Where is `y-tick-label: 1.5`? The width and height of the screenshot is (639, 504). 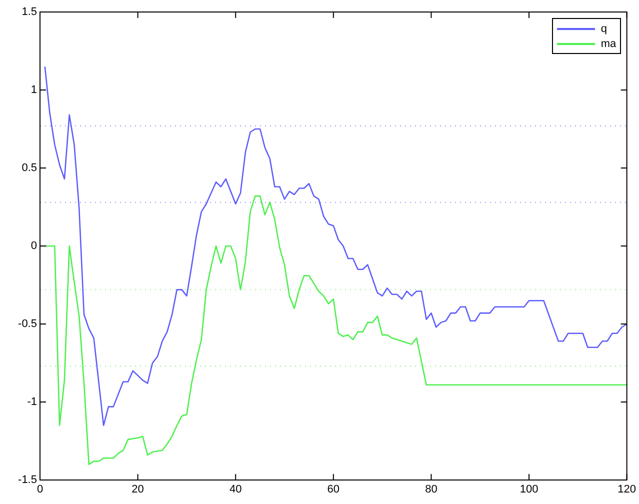
y-tick-label: 1.5 is located at coordinates (29, 12).